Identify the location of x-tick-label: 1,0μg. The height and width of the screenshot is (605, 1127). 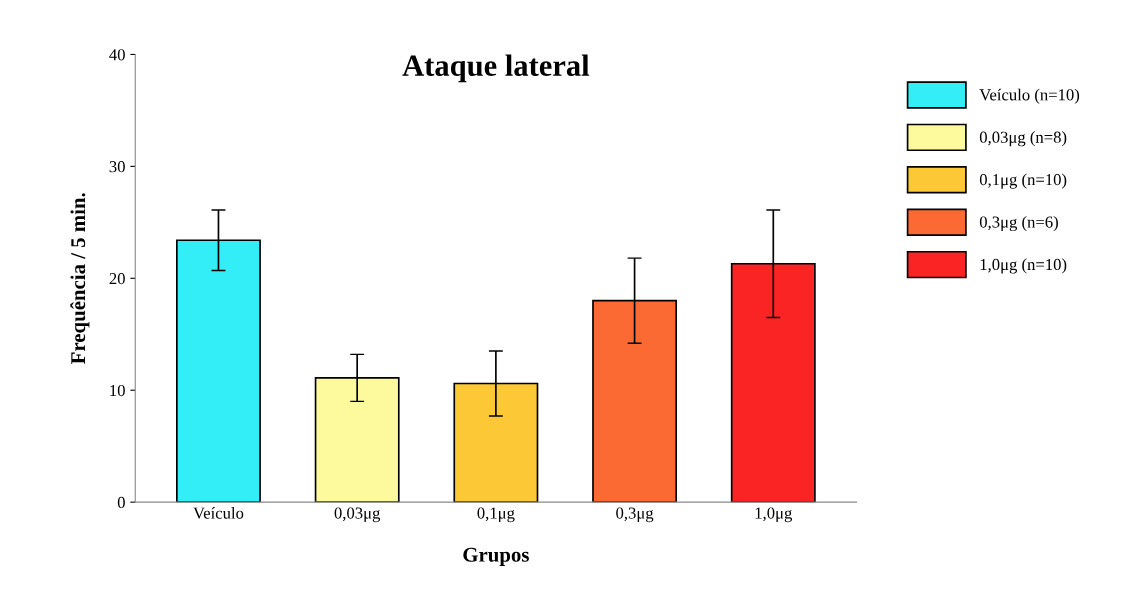
(774, 515).